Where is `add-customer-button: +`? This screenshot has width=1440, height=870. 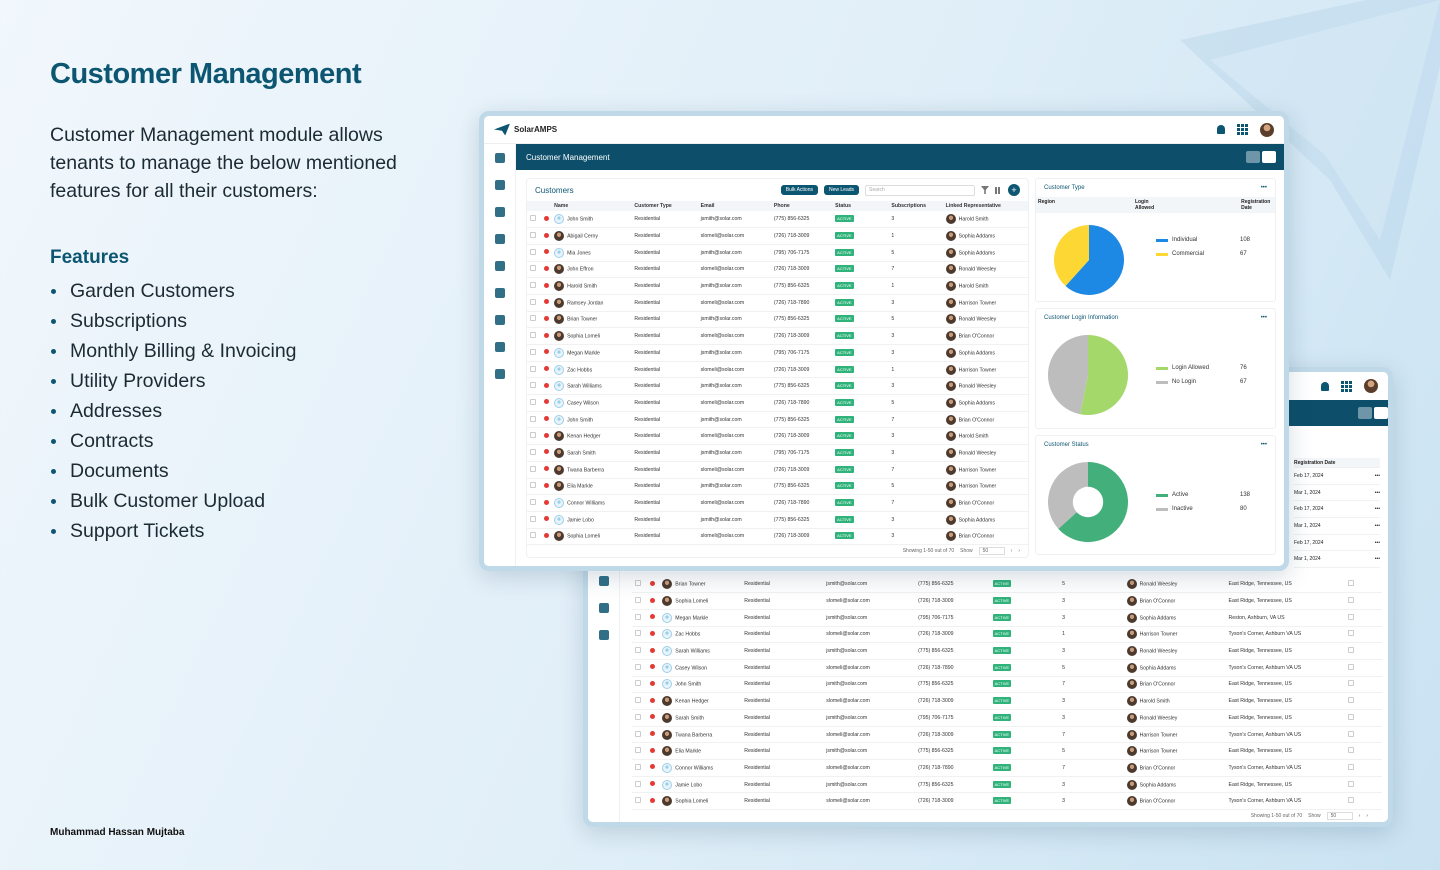
add-customer-button: + is located at coordinates (1014, 190).